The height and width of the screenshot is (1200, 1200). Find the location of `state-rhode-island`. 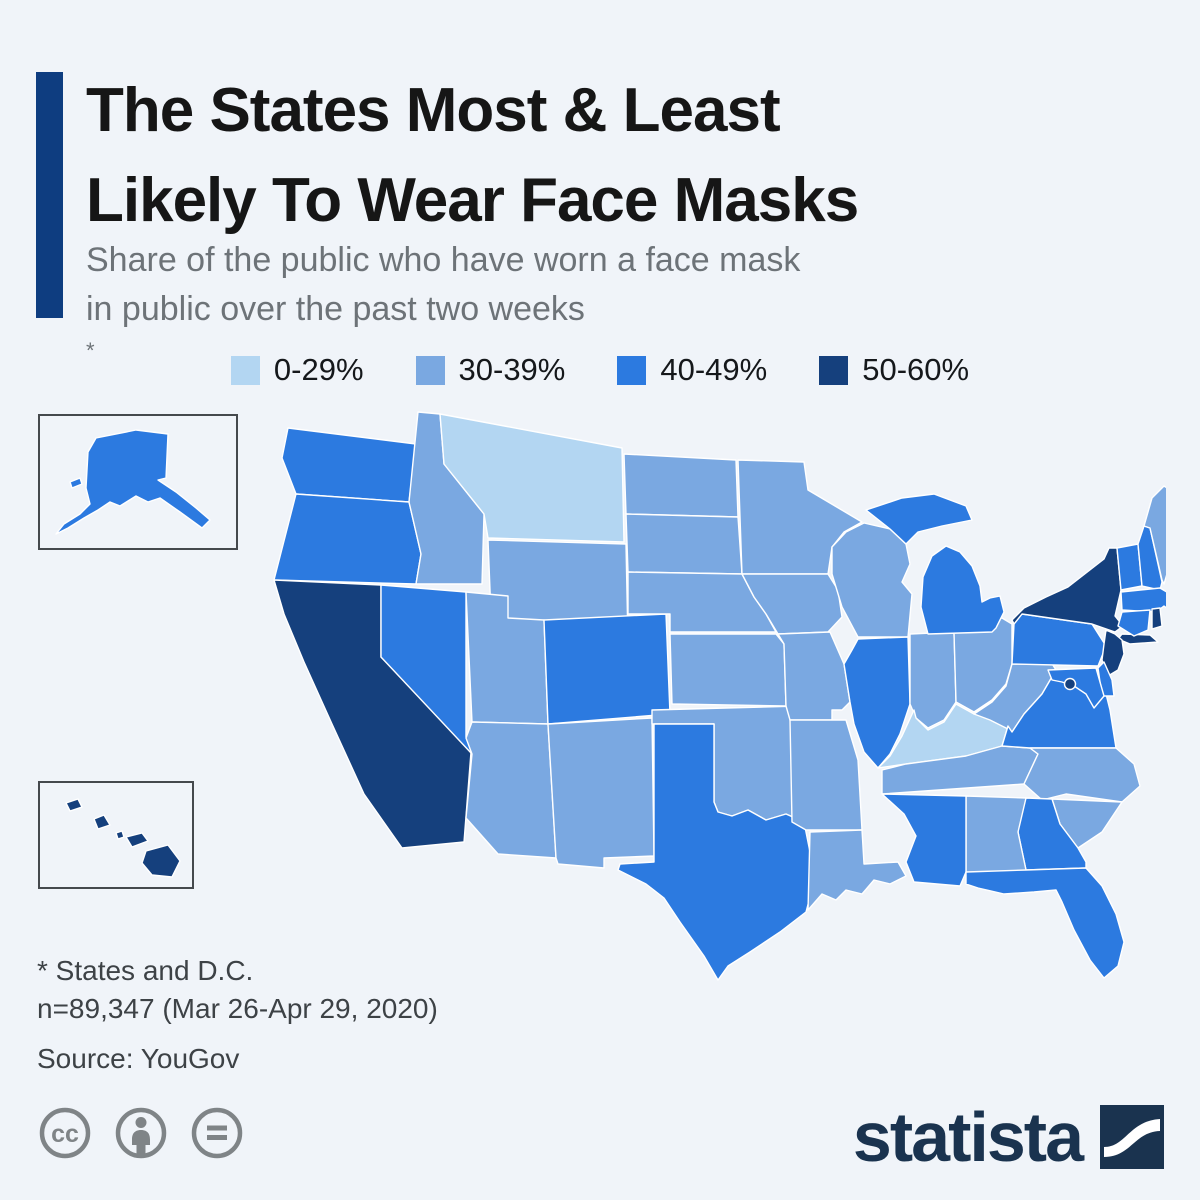

state-rhode-island is located at coordinates (1157, 618).